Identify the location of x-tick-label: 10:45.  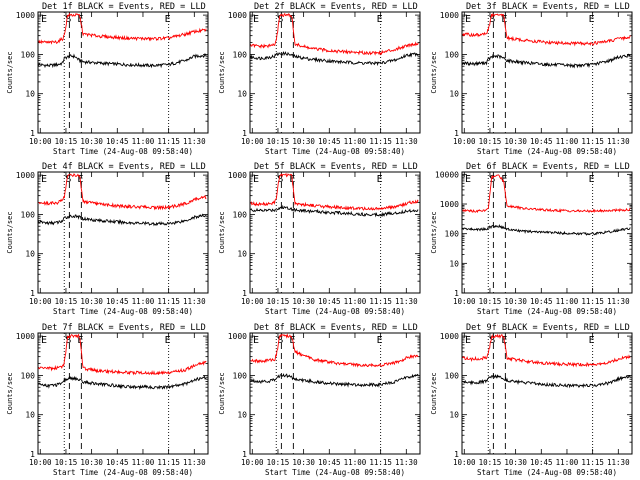
(117, 462).